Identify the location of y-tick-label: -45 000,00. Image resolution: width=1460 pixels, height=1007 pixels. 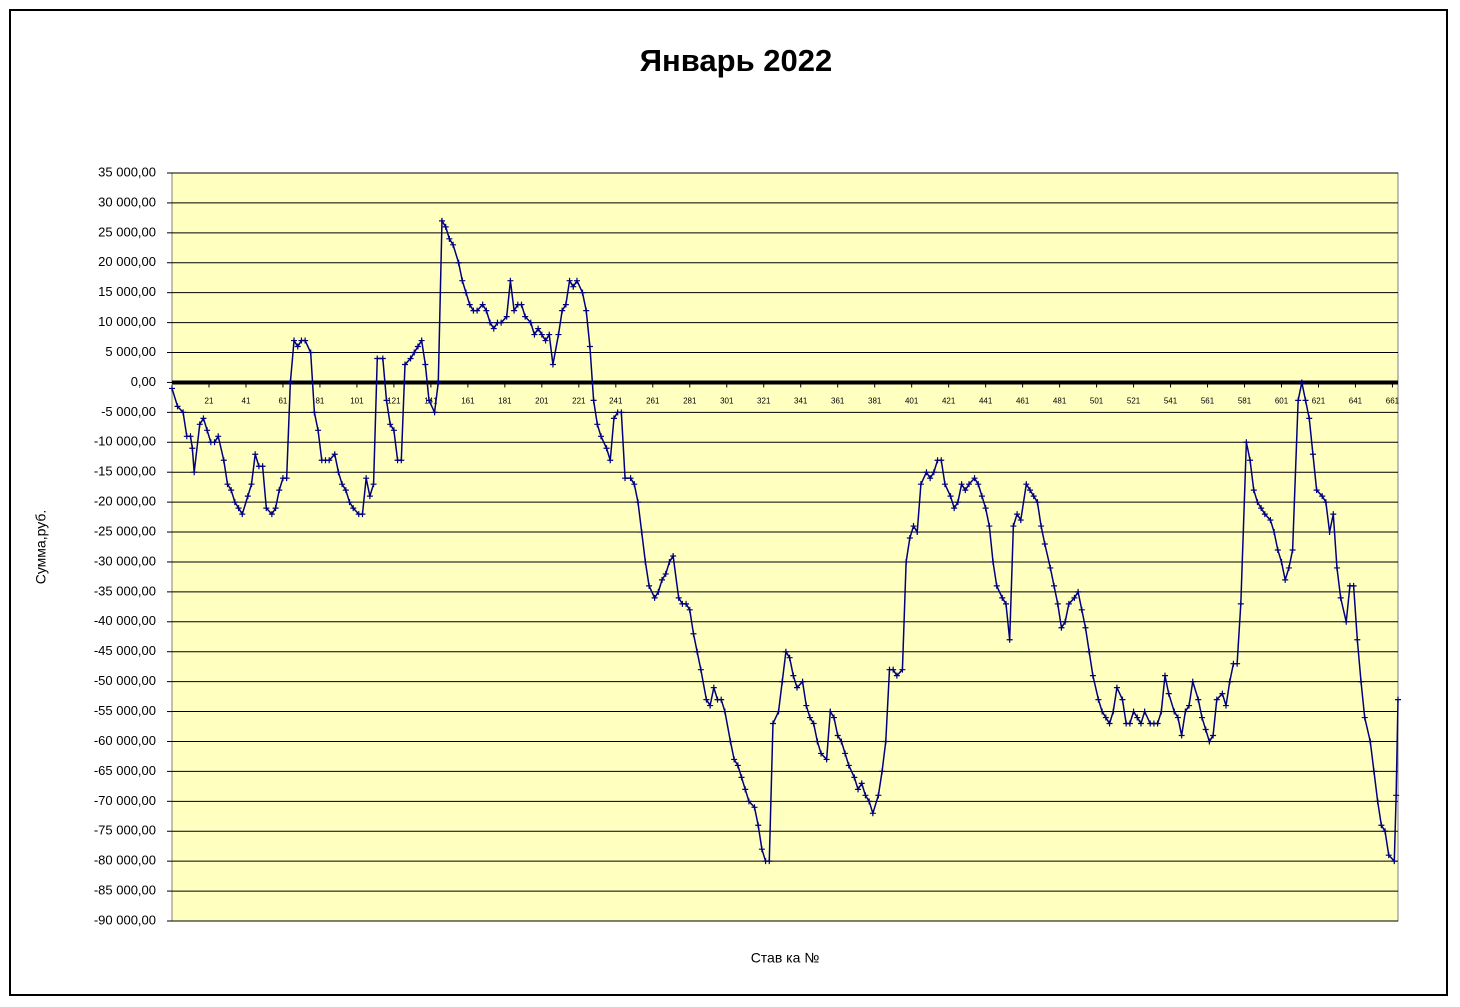
(125, 650).